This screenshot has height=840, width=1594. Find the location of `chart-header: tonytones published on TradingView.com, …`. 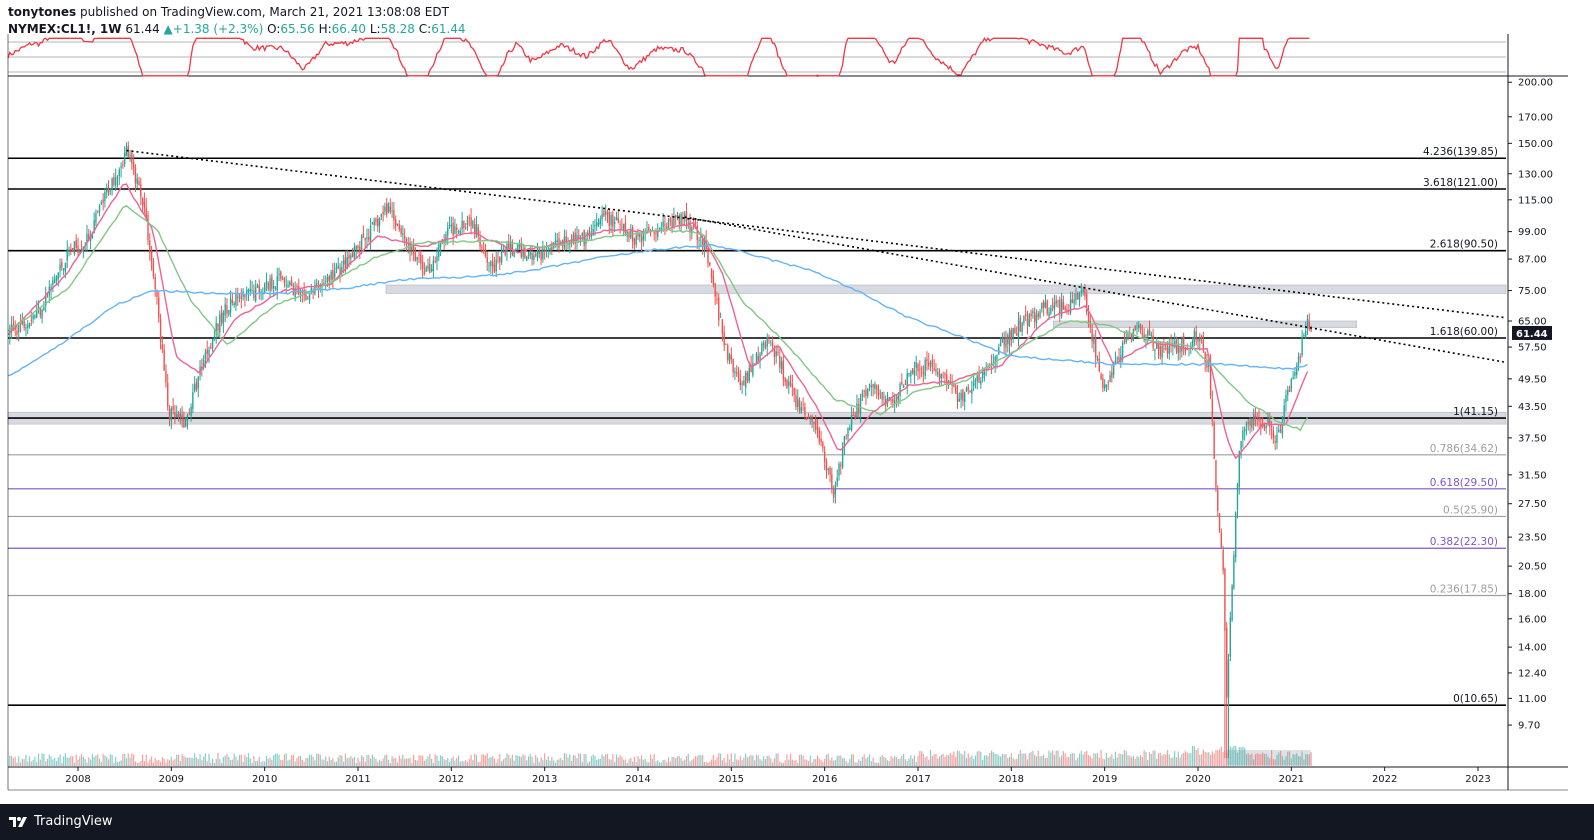

chart-header: tonytones published on TradingView.com, … is located at coordinates (788, 21).